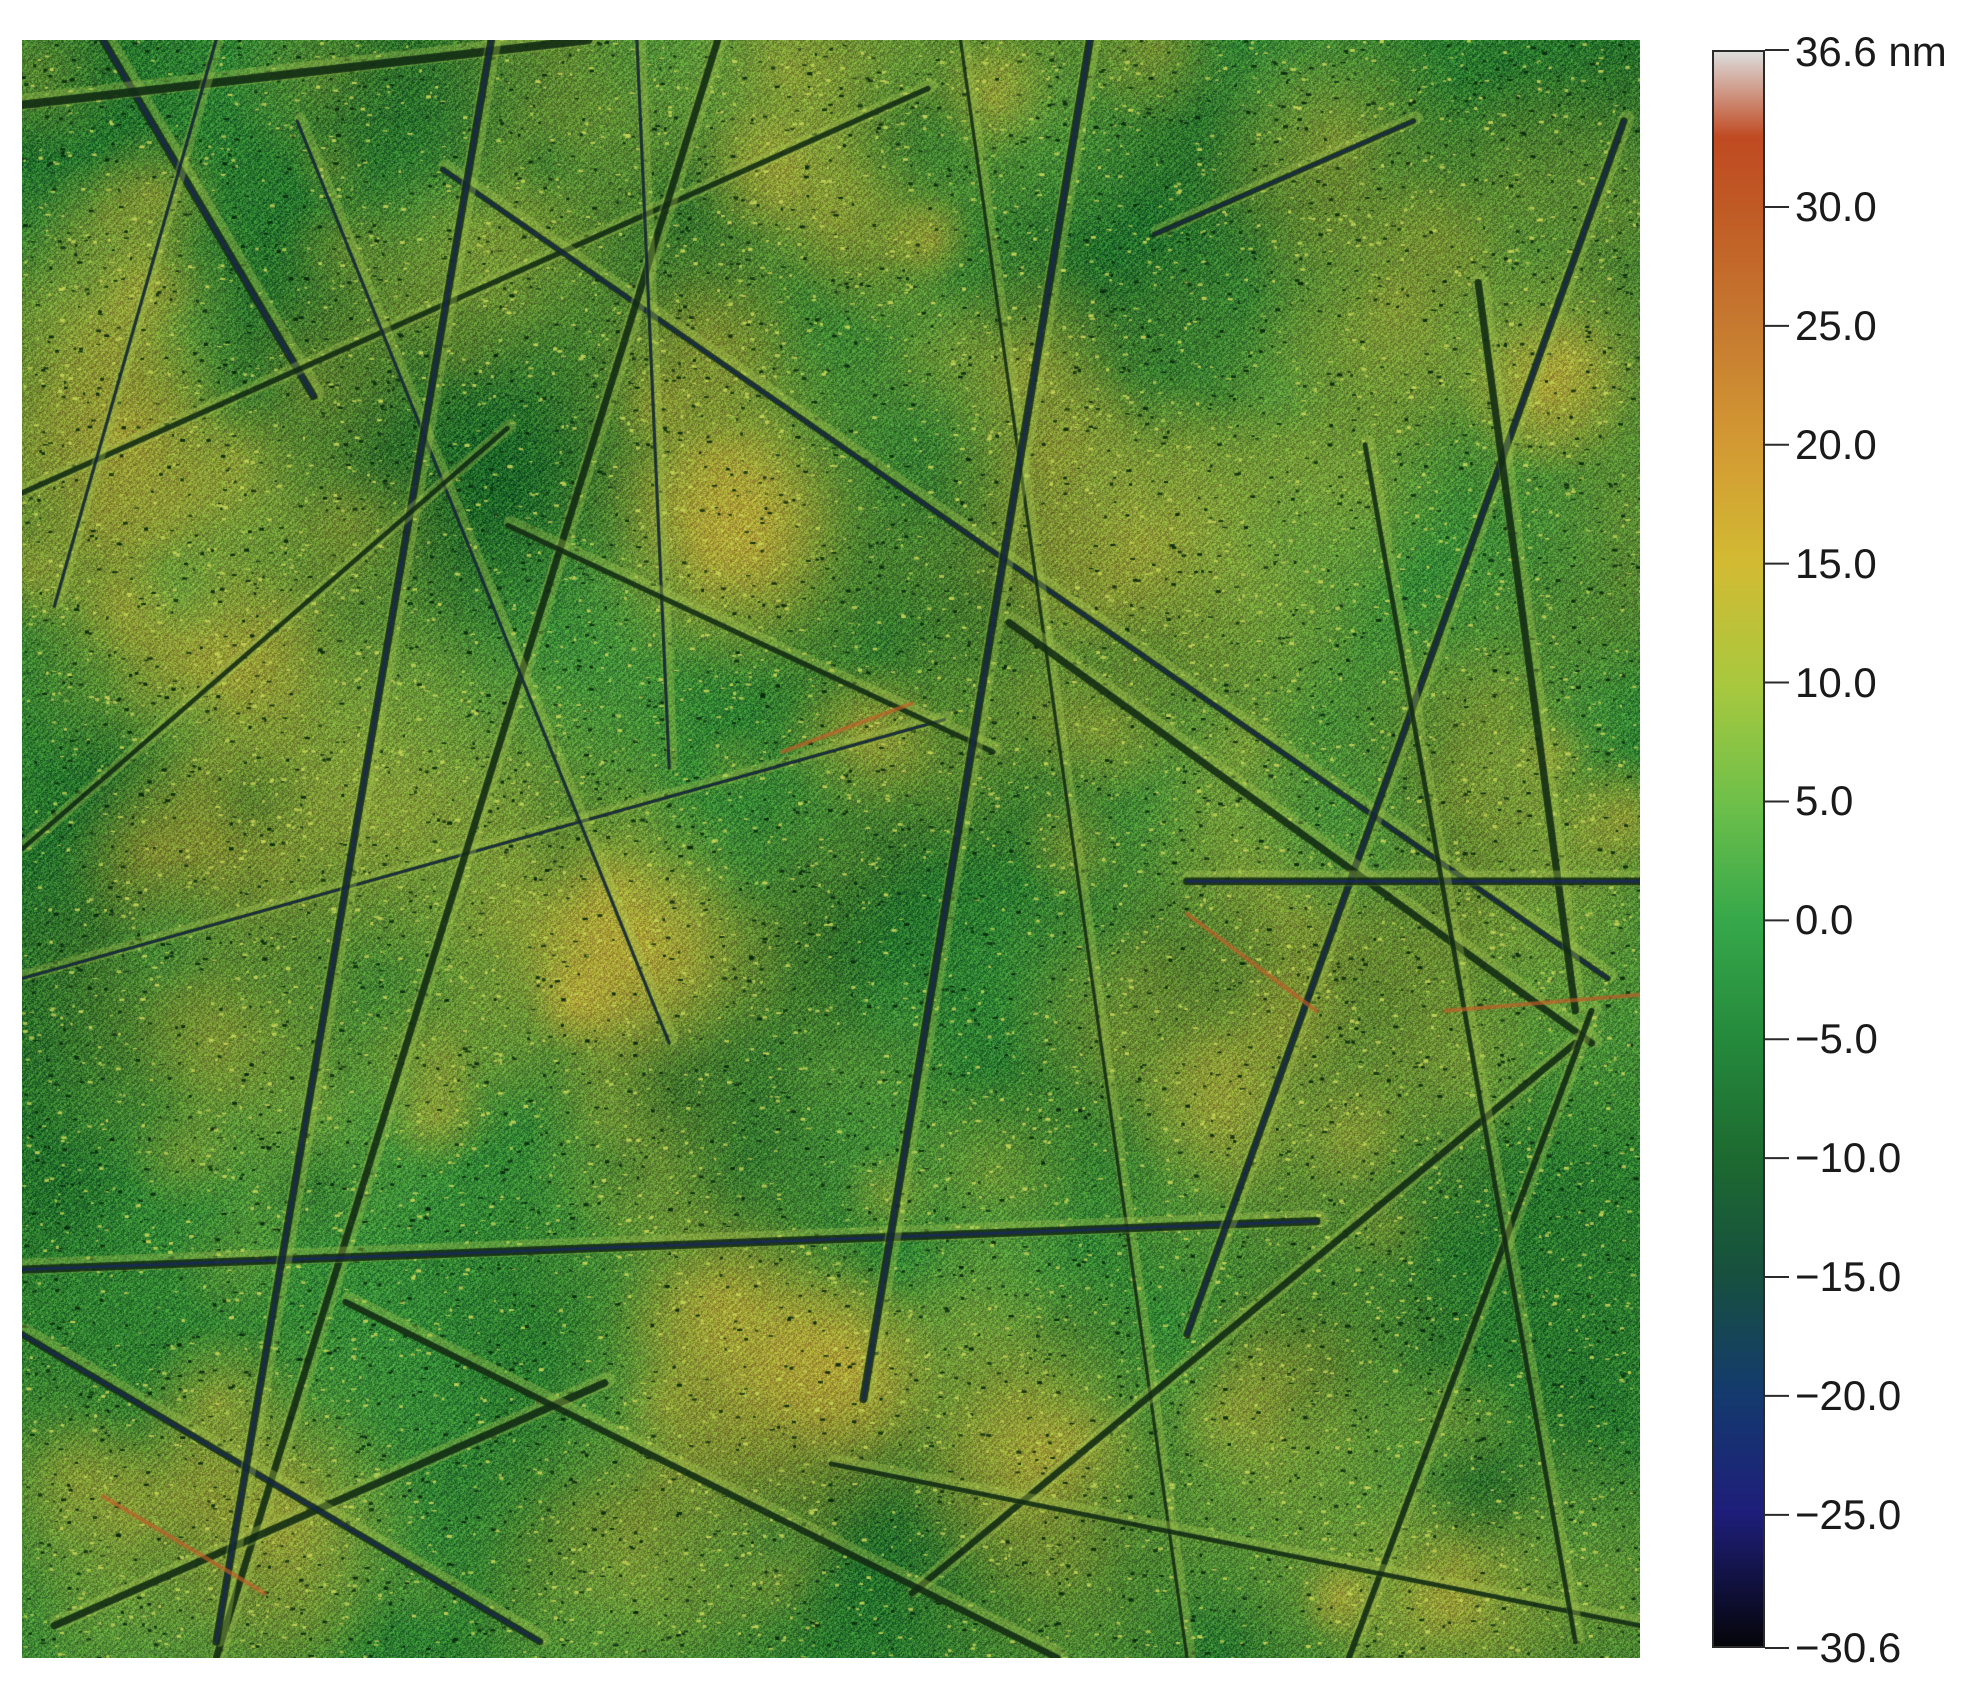  What do you see at coordinates (1848, 1514) in the screenshot?
I see `colorbar-tick-label: −25.0` at bounding box center [1848, 1514].